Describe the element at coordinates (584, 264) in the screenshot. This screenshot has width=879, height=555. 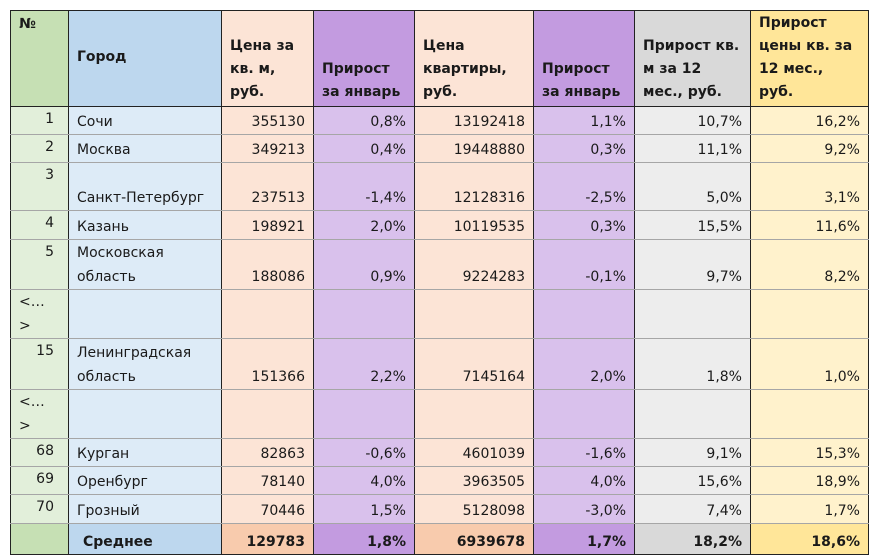
I see `row-growth-jan-flat: -0,1%` at that location.